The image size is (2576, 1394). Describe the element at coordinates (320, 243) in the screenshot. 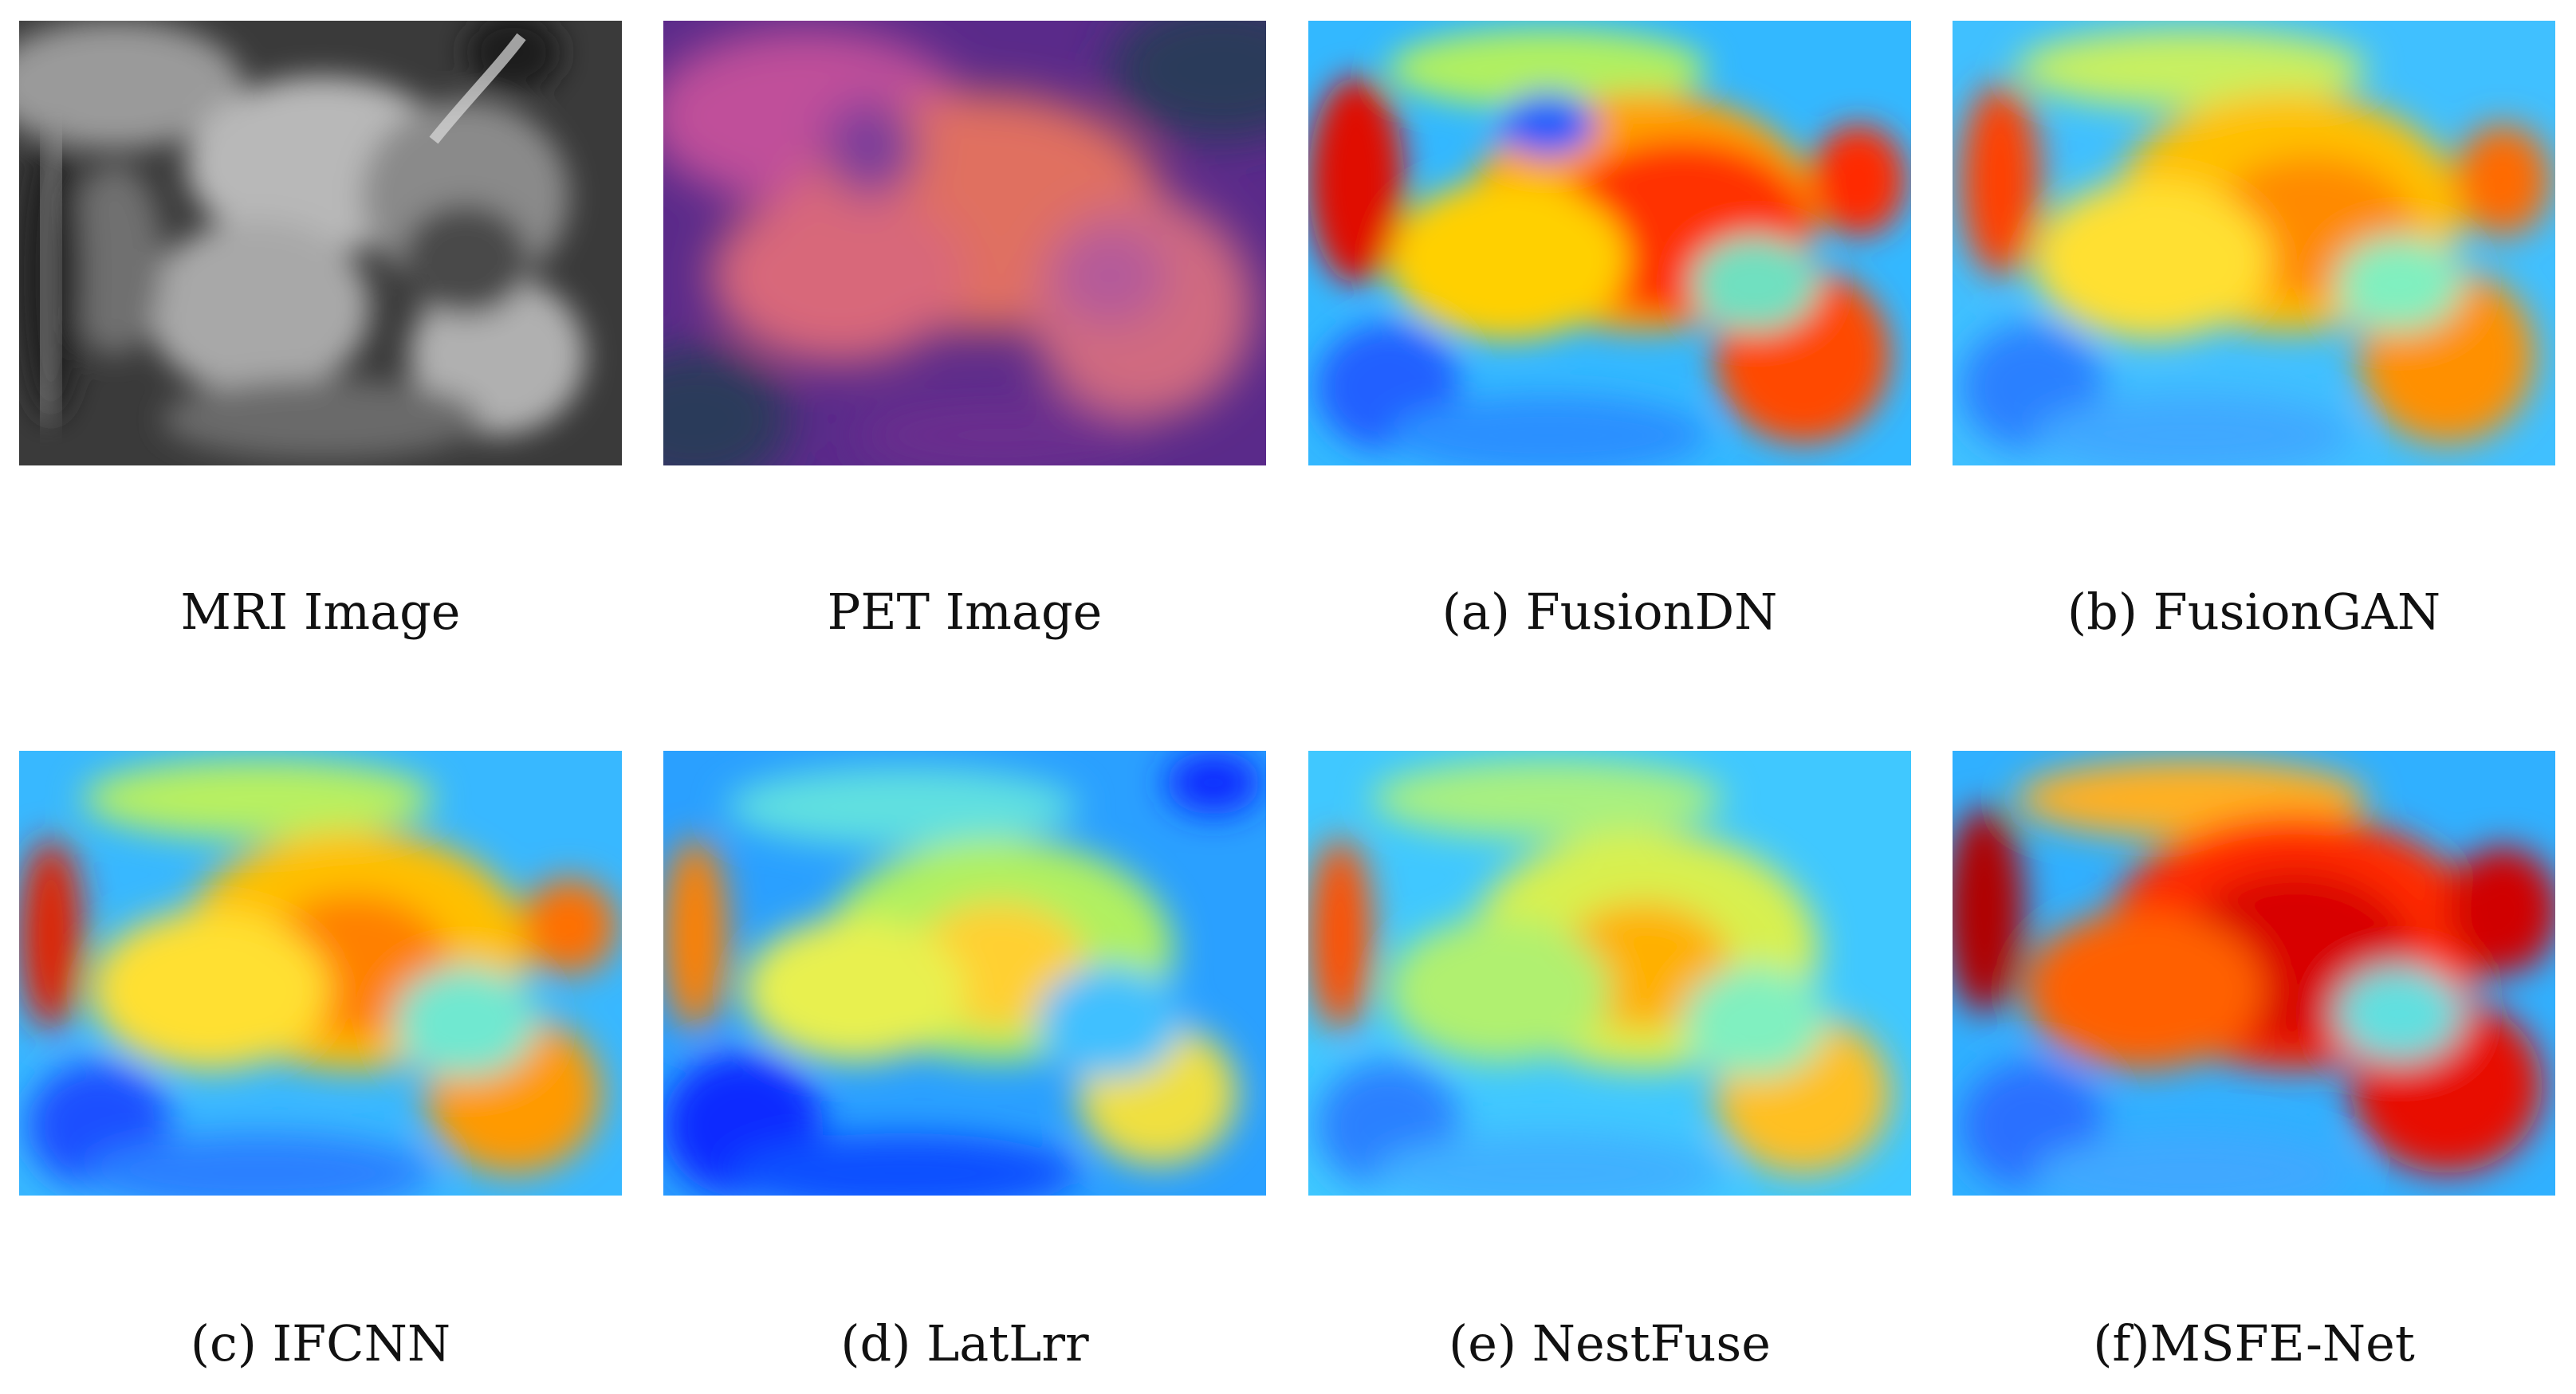

I see `mri-image` at that location.